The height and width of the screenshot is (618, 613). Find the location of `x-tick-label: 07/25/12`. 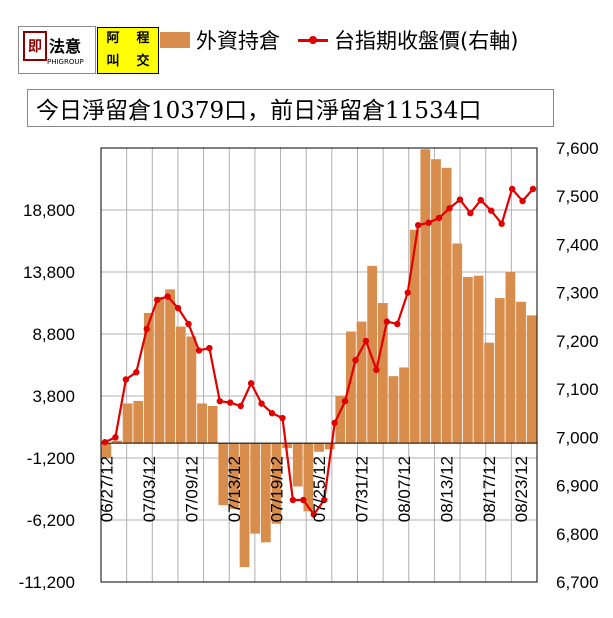

x-tick-label: 07/25/12 is located at coordinates (319, 489).